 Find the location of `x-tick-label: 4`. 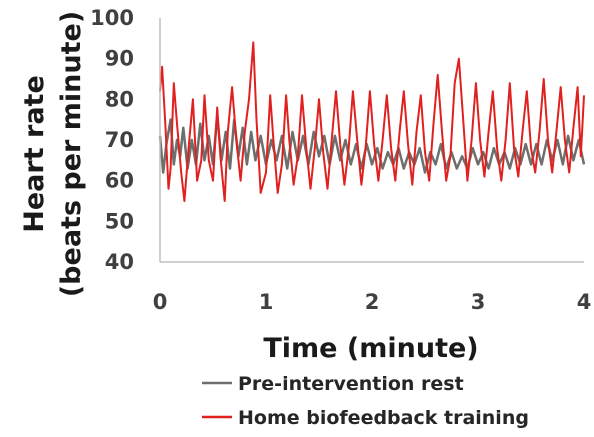

x-tick-label: 4 is located at coordinates (584, 302).